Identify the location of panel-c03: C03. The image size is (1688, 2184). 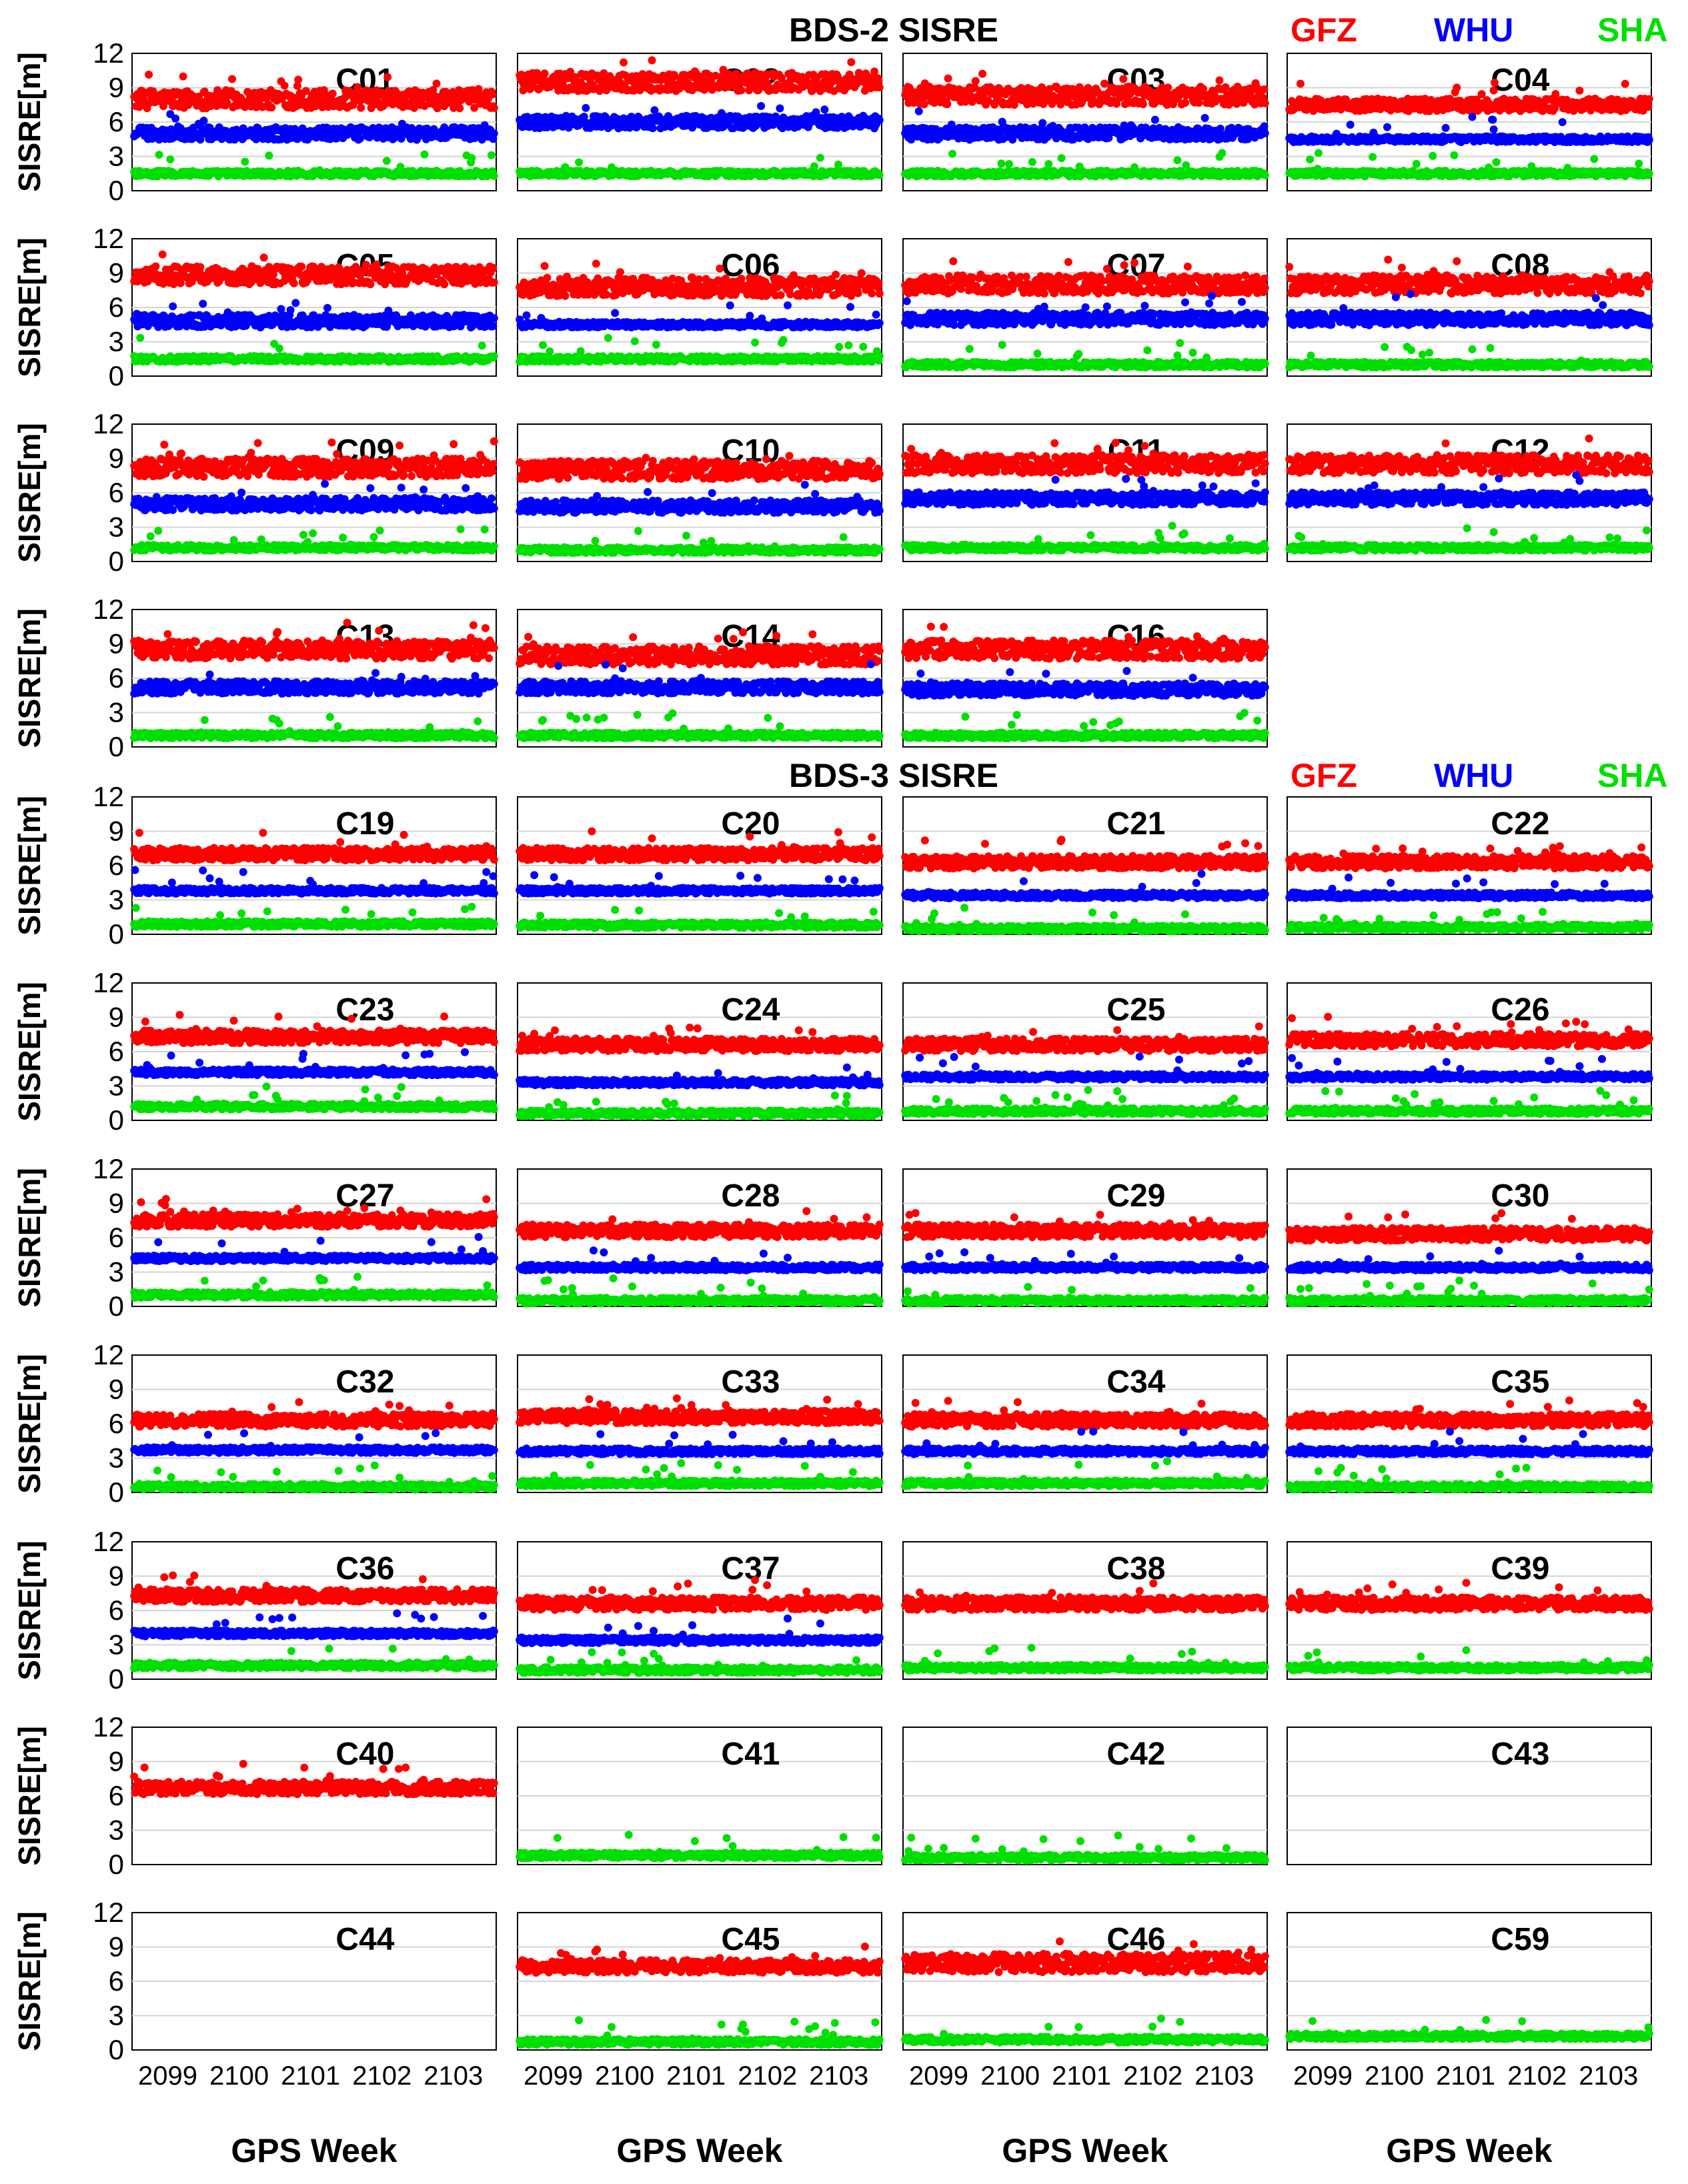
(1085, 122).